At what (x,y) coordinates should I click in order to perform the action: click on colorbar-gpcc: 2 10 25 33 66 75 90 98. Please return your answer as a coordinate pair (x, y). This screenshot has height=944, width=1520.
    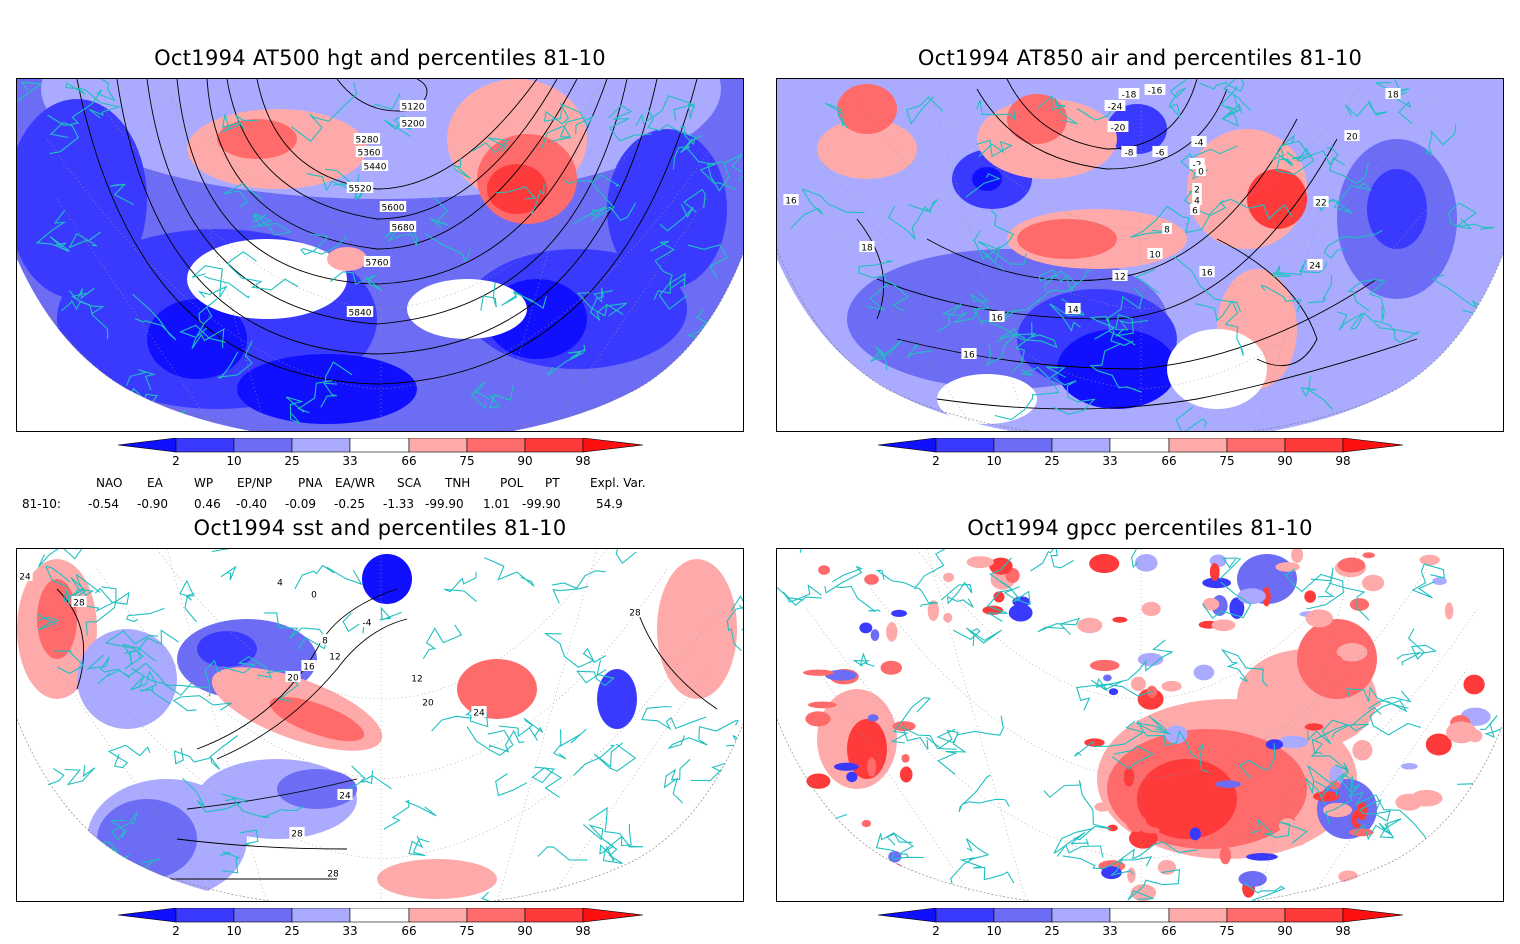
    Looking at the image, I should click on (1140, 923).